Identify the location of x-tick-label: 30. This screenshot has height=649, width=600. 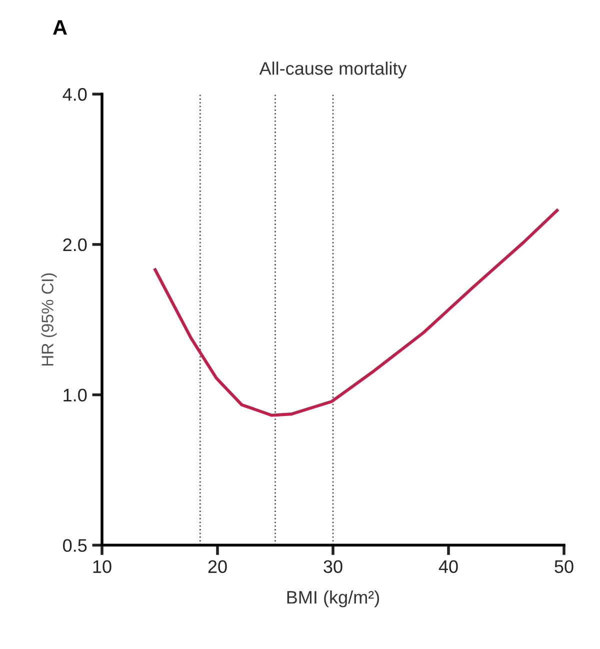
(333, 567).